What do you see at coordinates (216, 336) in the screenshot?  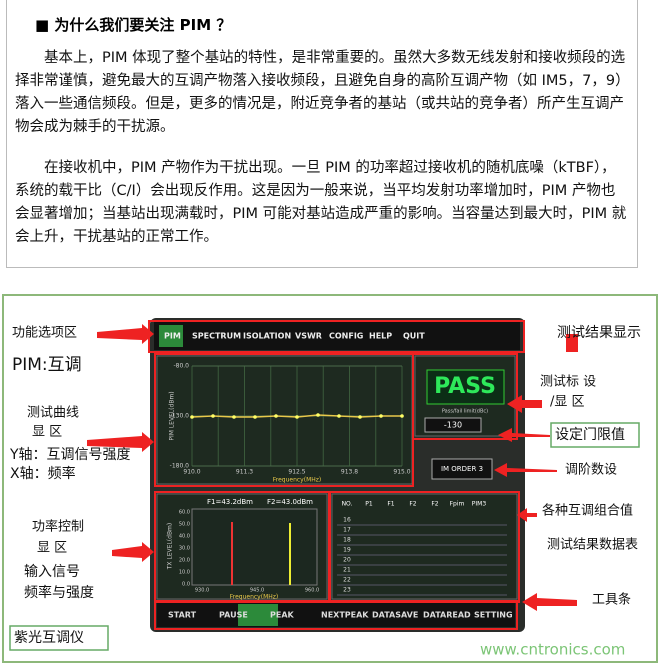 I see `menu-item: SPECTRUM` at bounding box center [216, 336].